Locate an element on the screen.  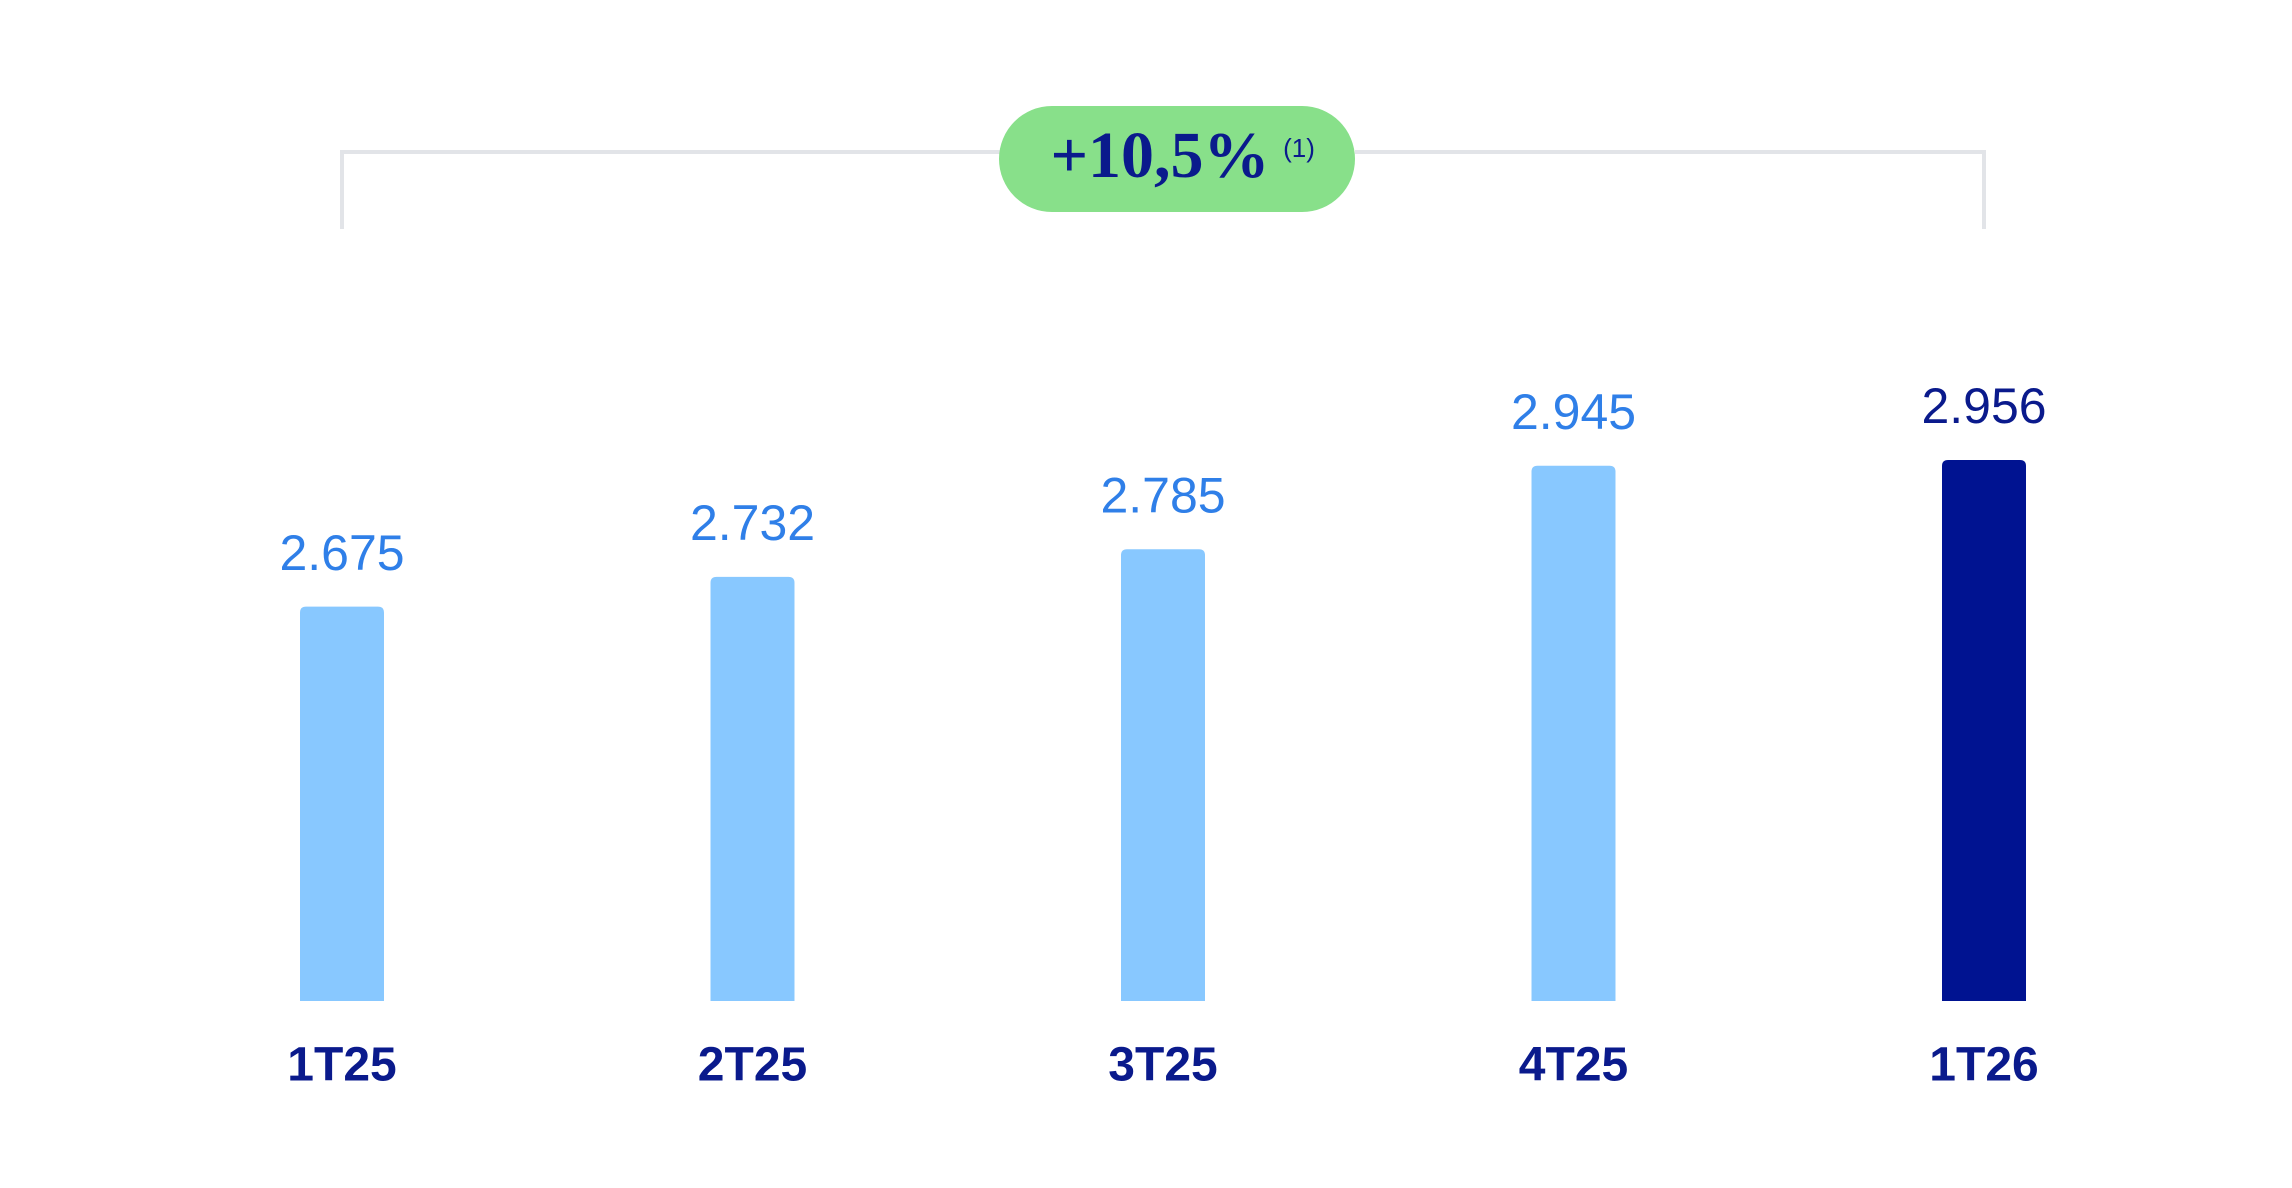
growth-bracket is located at coordinates (1163, 189).